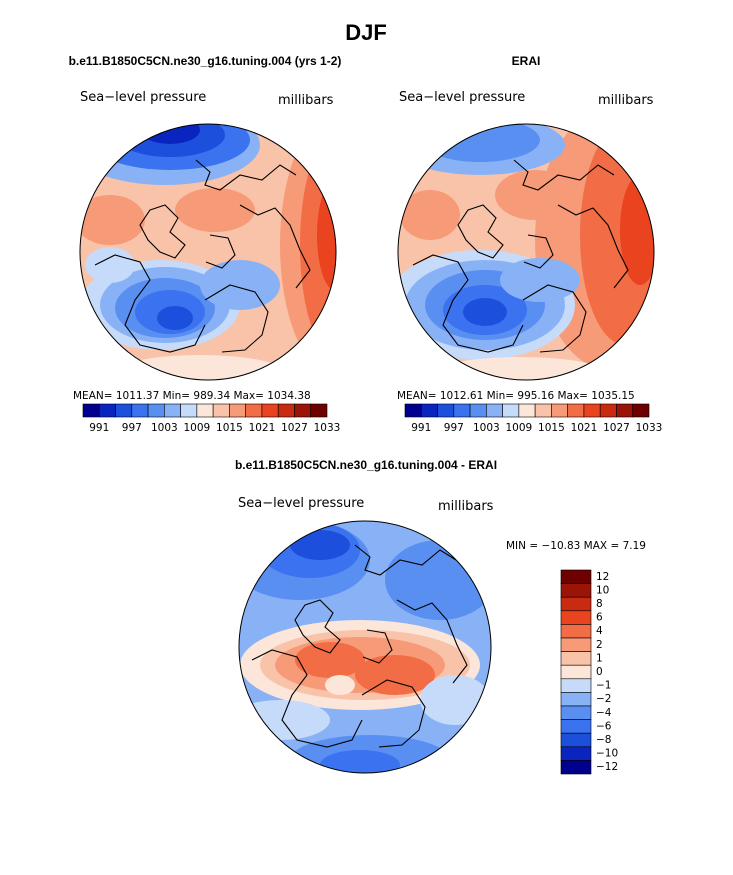 The image size is (733, 875). What do you see at coordinates (366, 32) in the screenshot?
I see `page-title: DJF` at bounding box center [366, 32].